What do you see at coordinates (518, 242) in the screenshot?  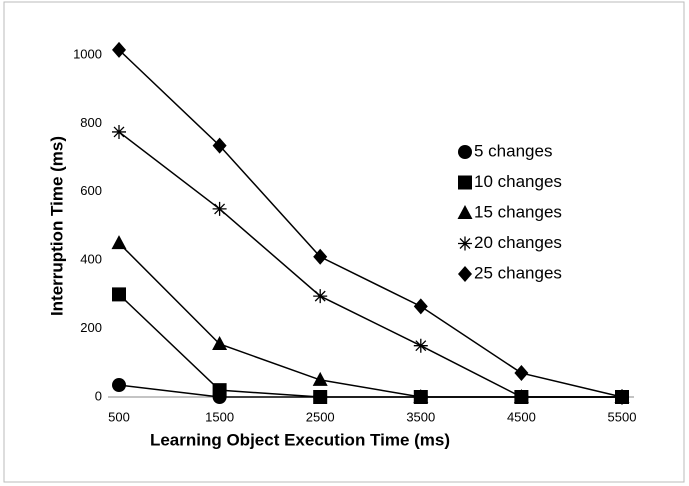 I see `legend-label: 20 changes` at bounding box center [518, 242].